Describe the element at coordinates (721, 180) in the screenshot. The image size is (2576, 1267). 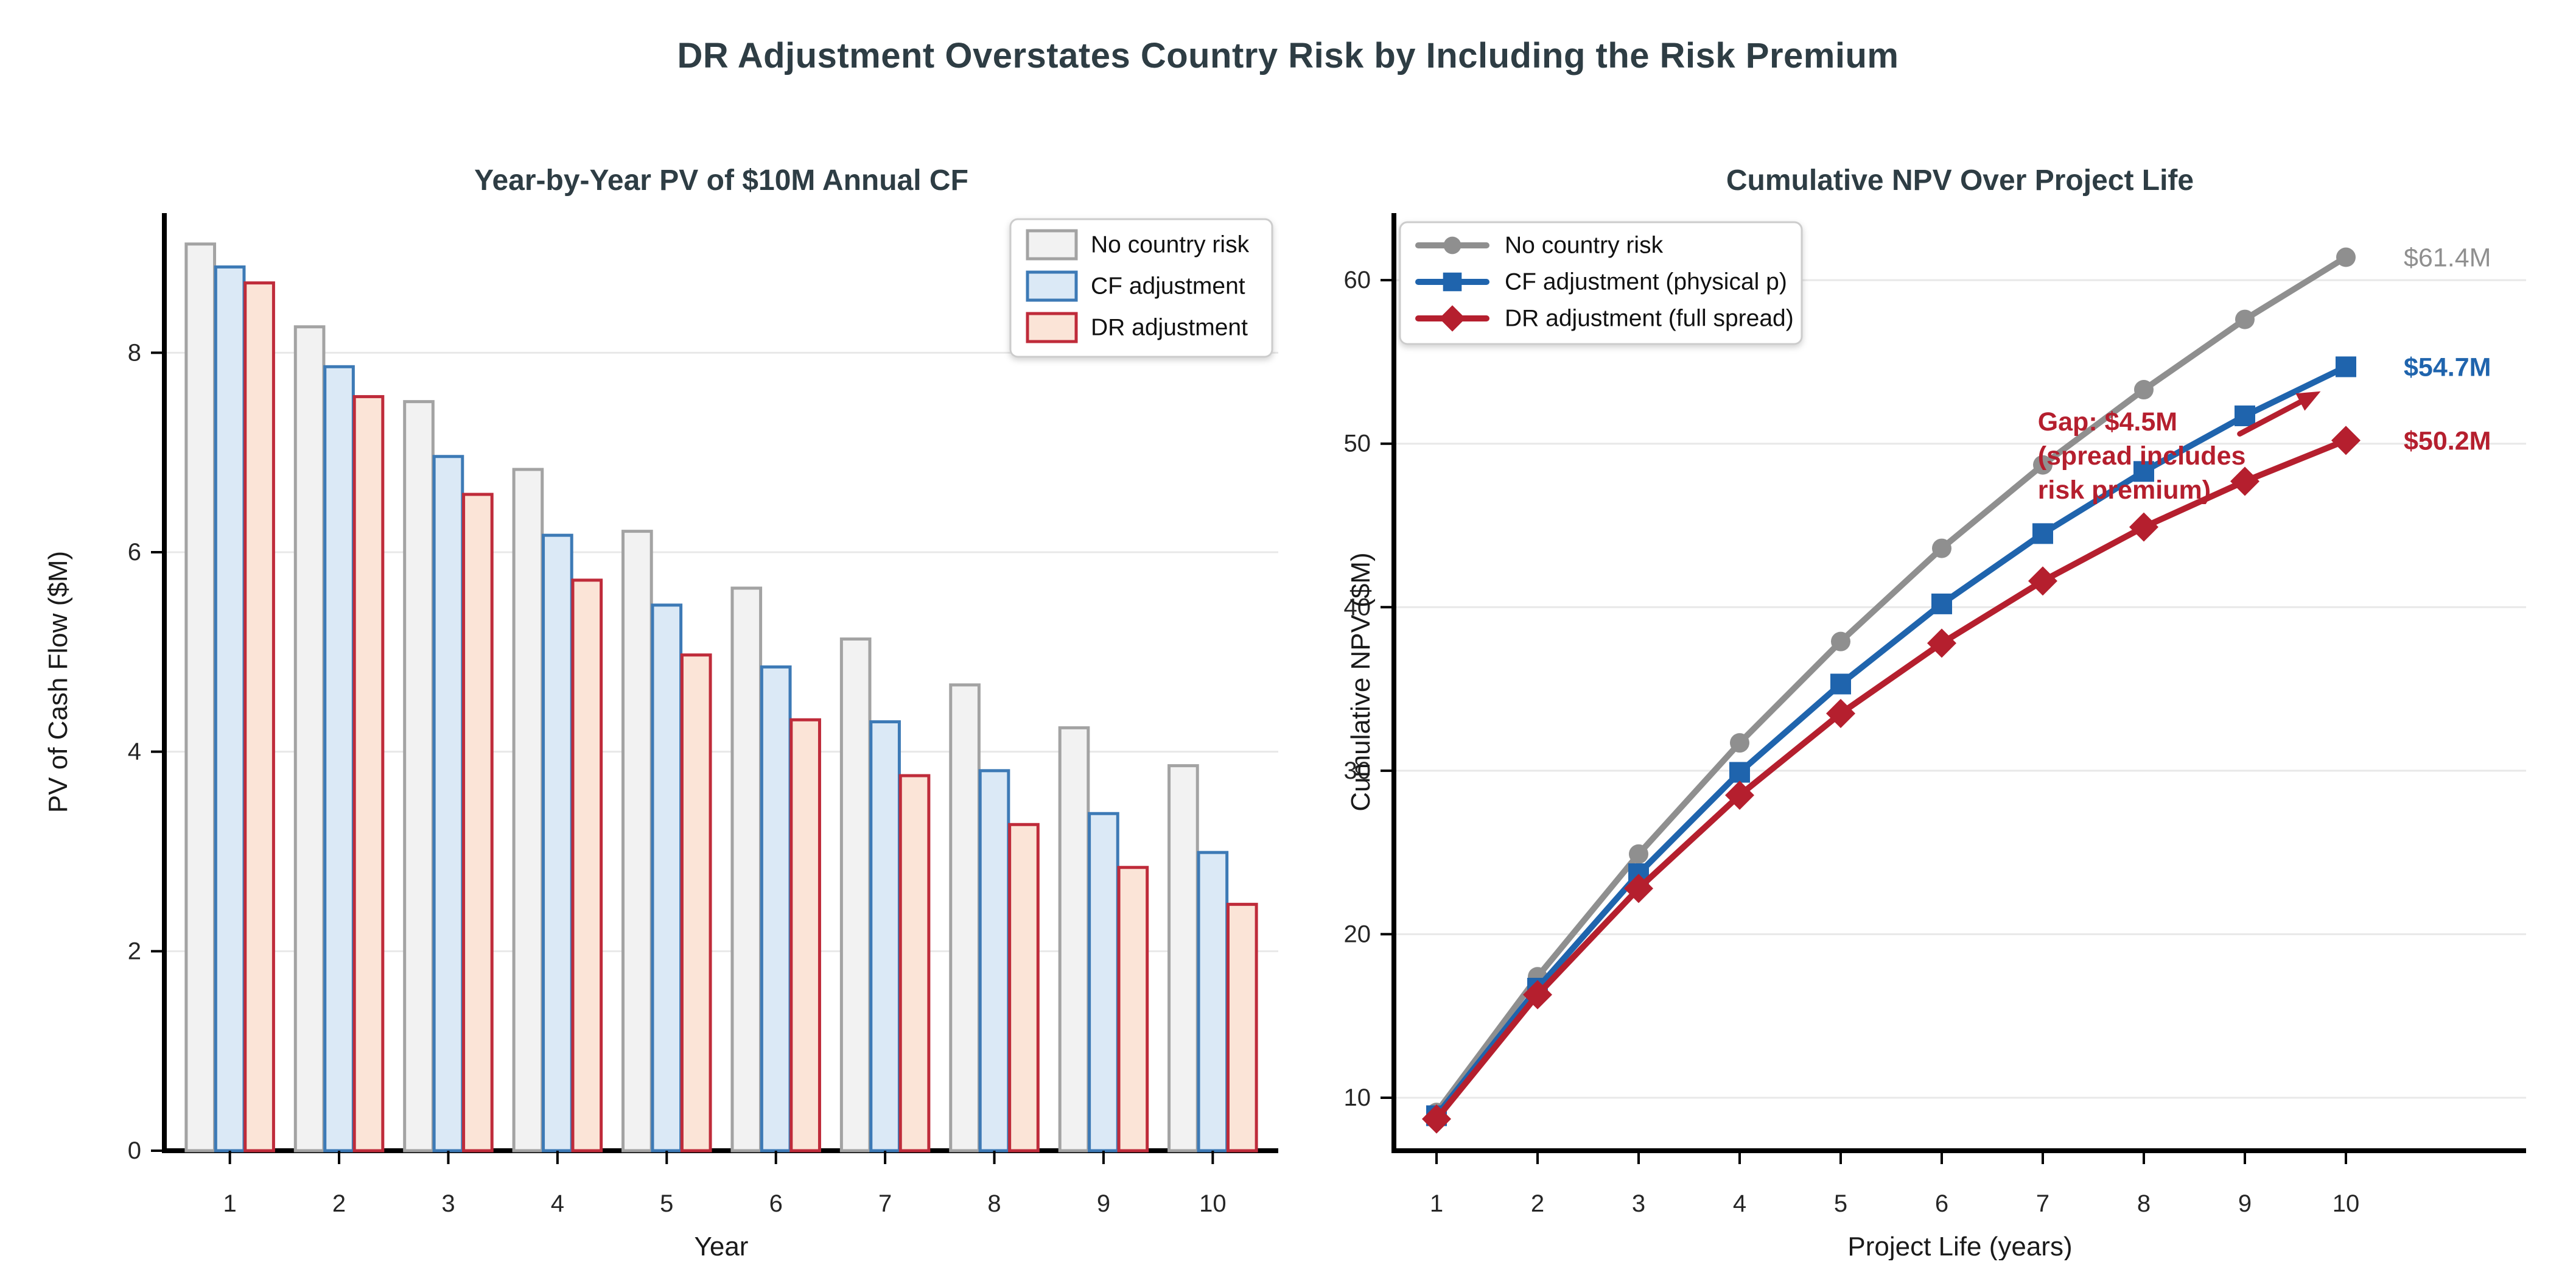
I see `chart-title: Year-by-Year PV of $10M Annual CF` at that location.